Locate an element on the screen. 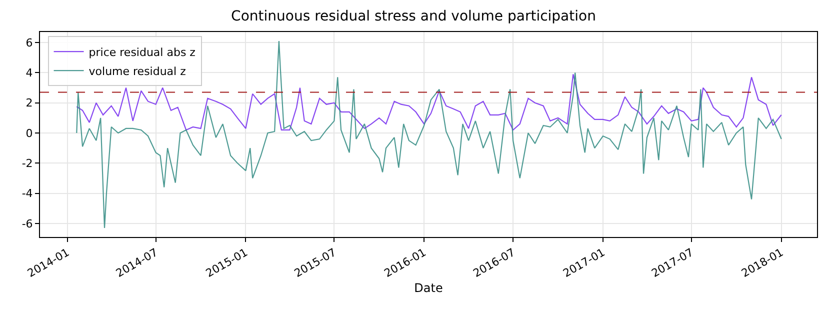 This screenshot has width=827, height=316. y-tick-label: -2 is located at coordinates (27, 163).